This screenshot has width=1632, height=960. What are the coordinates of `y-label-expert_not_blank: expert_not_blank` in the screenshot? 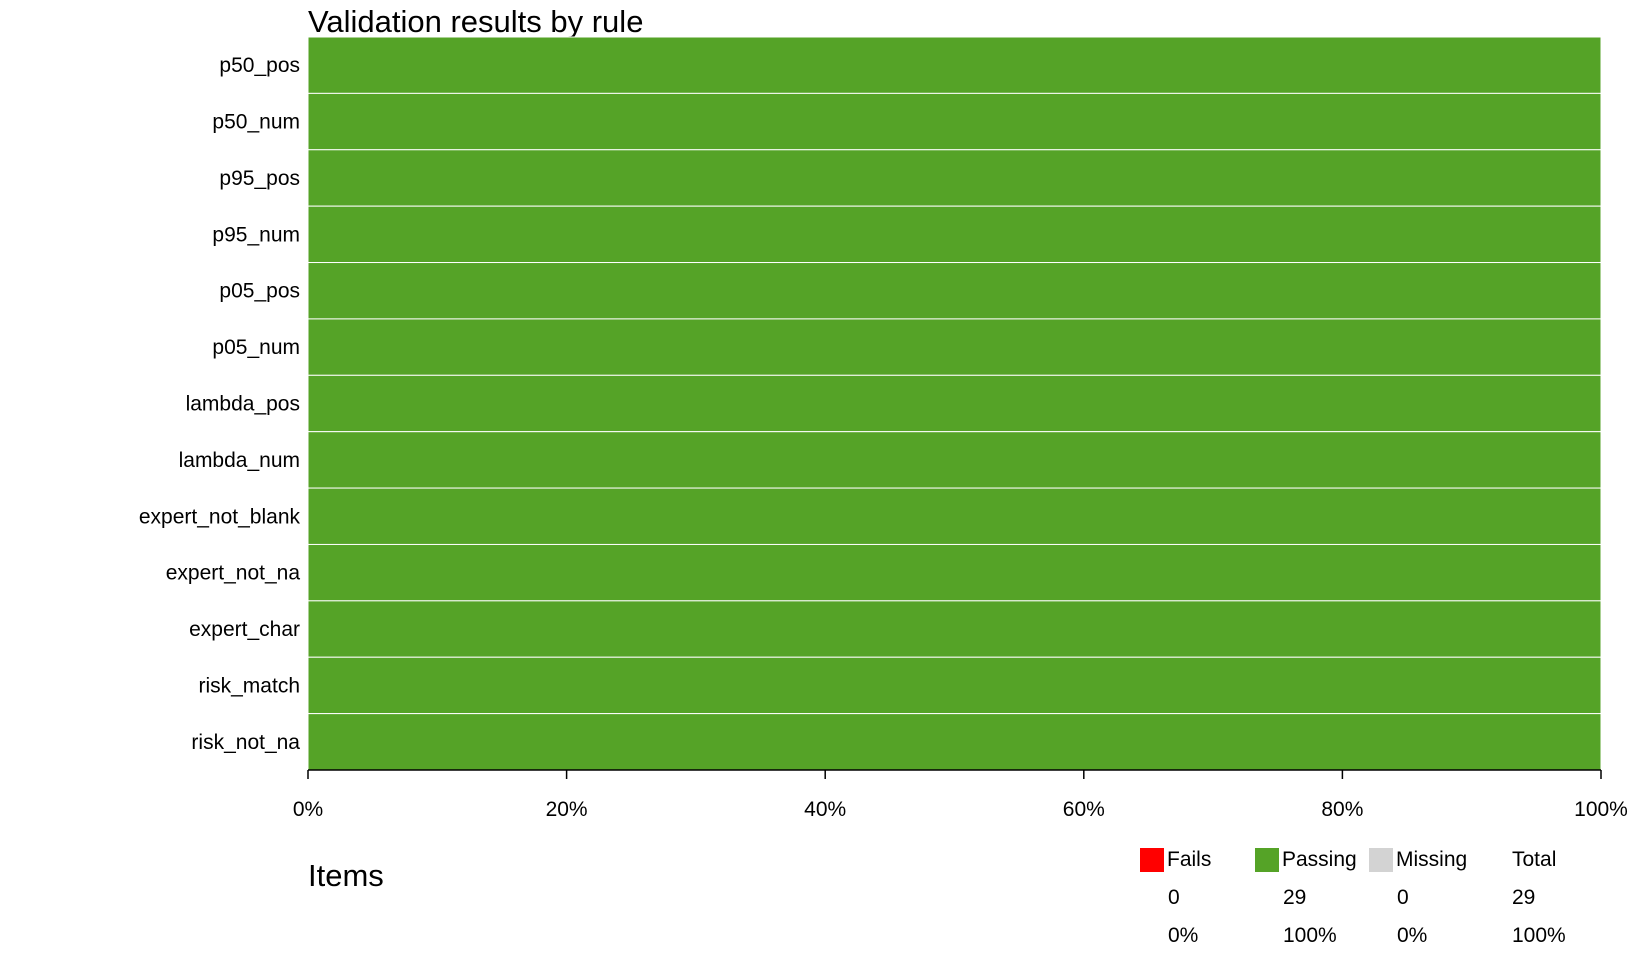 It's located at (220, 516).